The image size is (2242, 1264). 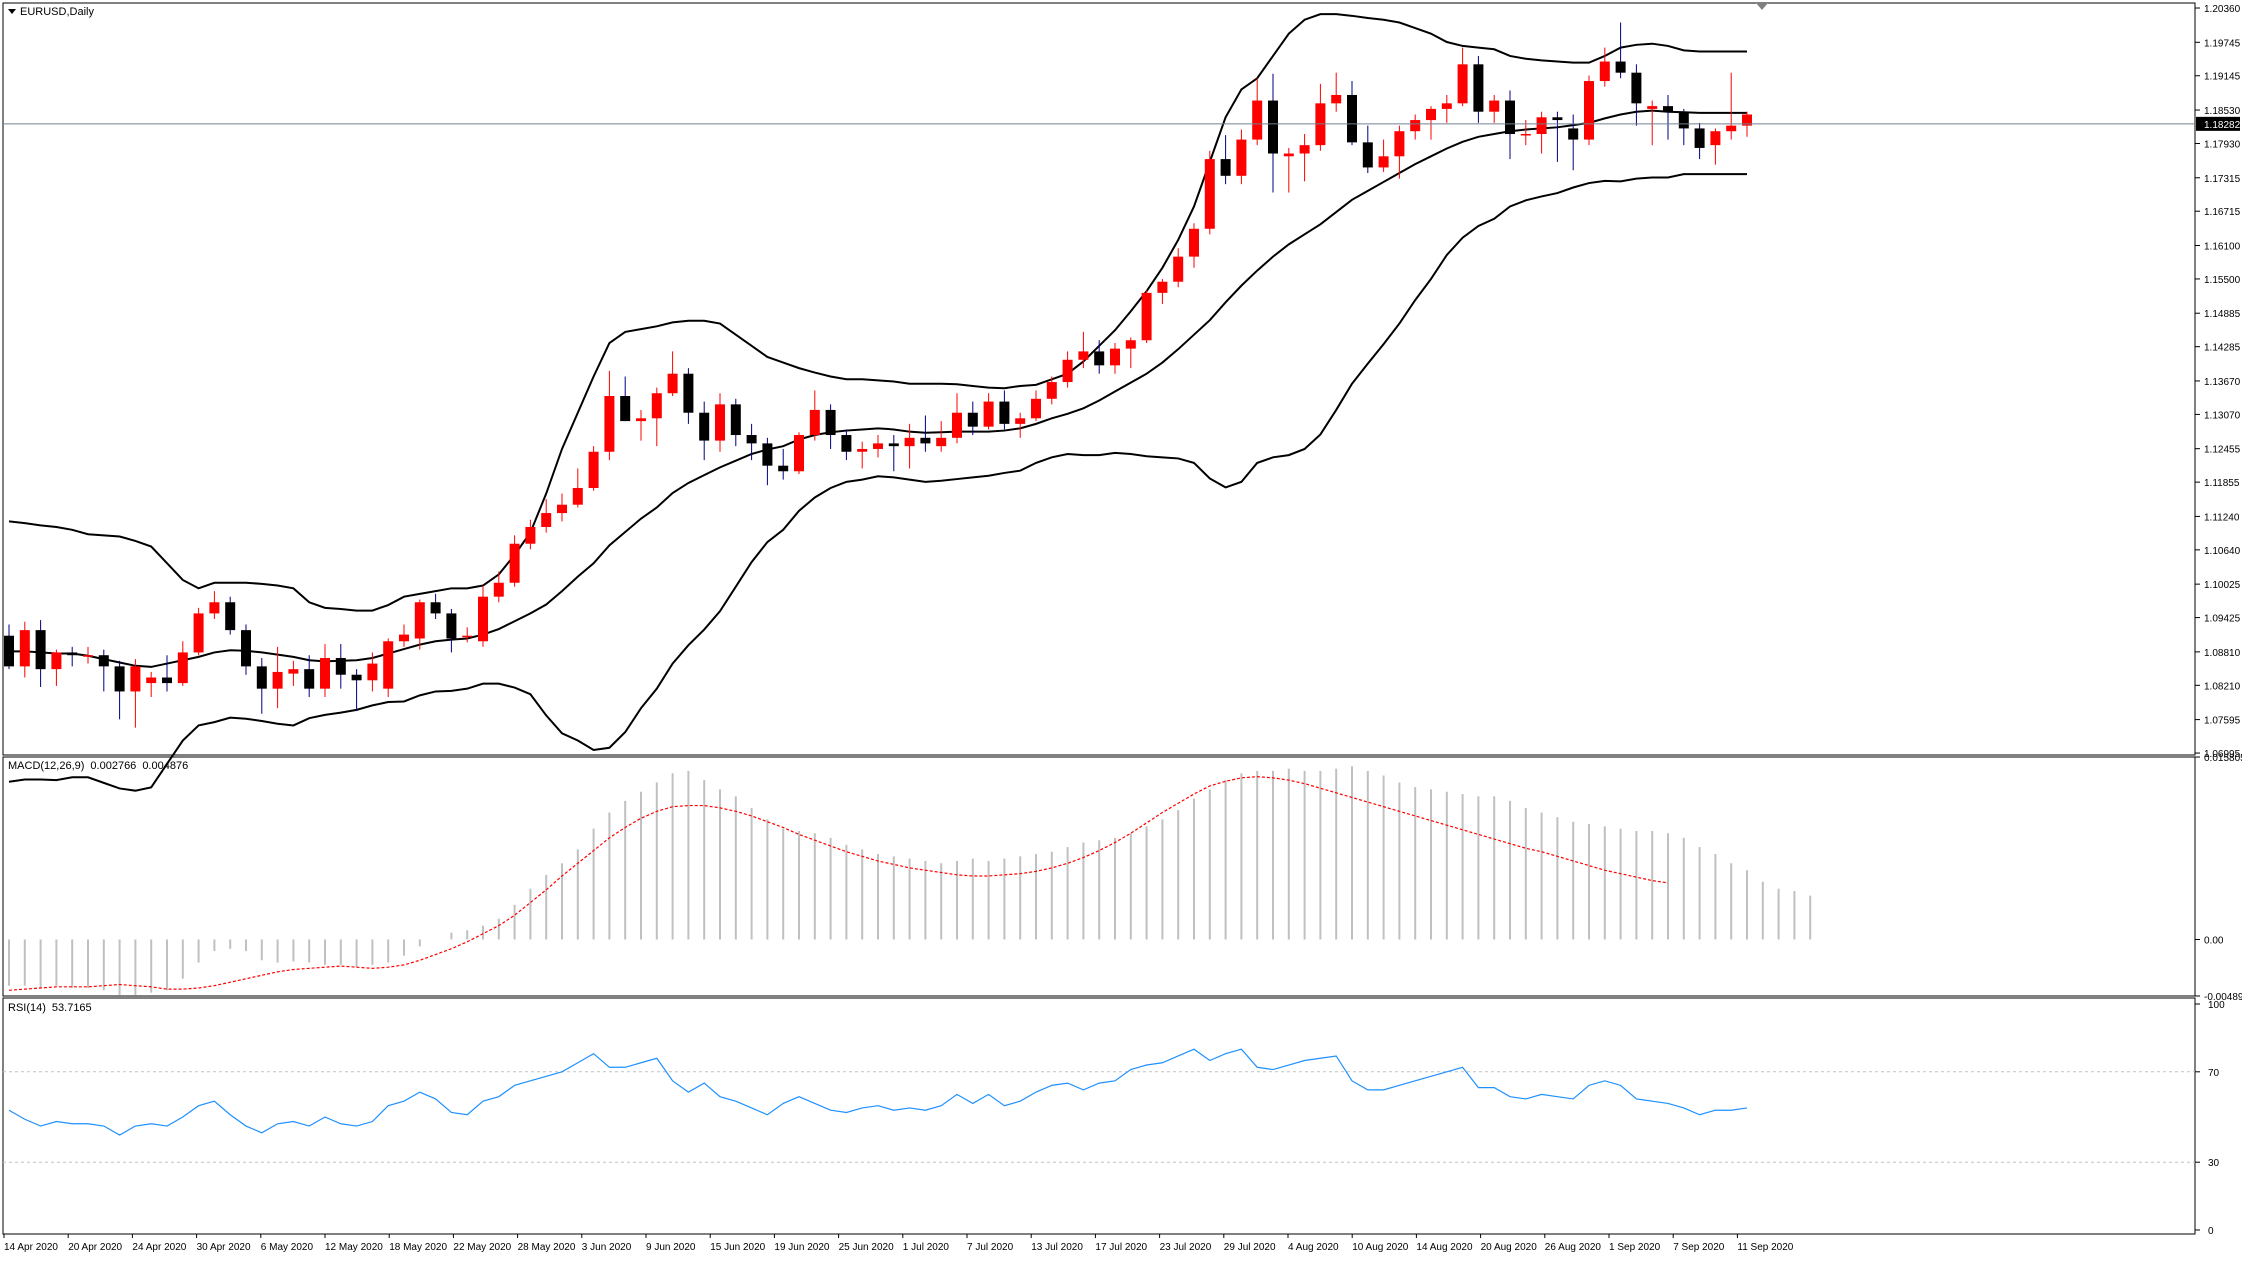 I want to click on macd-signal-value: 0.004876, so click(x=165, y=766).